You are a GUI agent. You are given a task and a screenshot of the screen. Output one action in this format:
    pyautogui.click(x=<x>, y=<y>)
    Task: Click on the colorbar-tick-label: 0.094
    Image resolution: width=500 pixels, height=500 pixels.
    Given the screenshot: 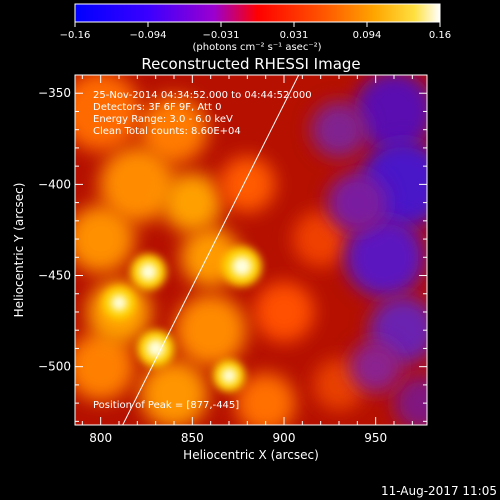 What is the action you would take?
    pyautogui.click(x=367, y=35)
    